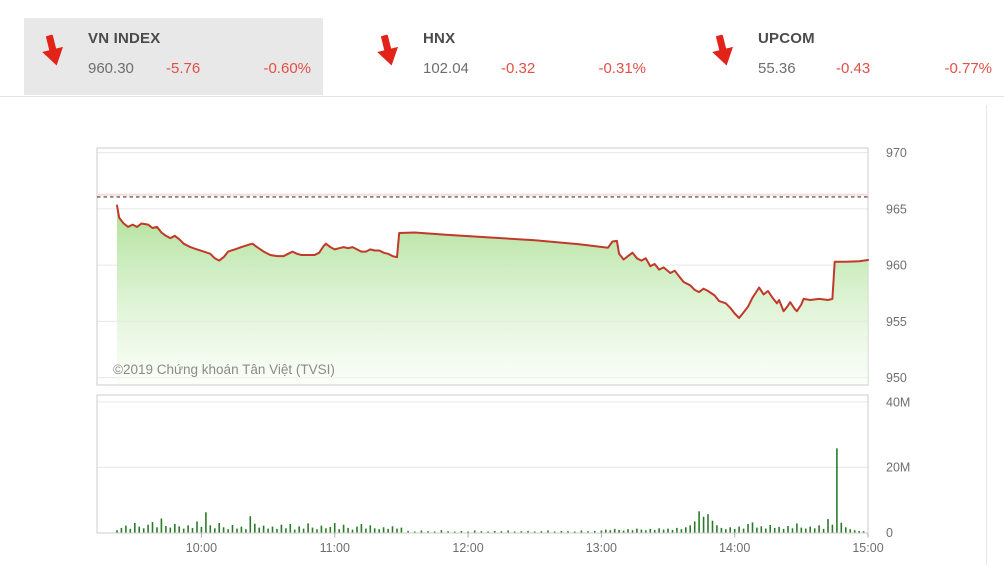 This screenshot has width=1004, height=565. Describe the element at coordinates (622, 68) in the screenshot. I see `index-change-percent: -0.31%` at that location.